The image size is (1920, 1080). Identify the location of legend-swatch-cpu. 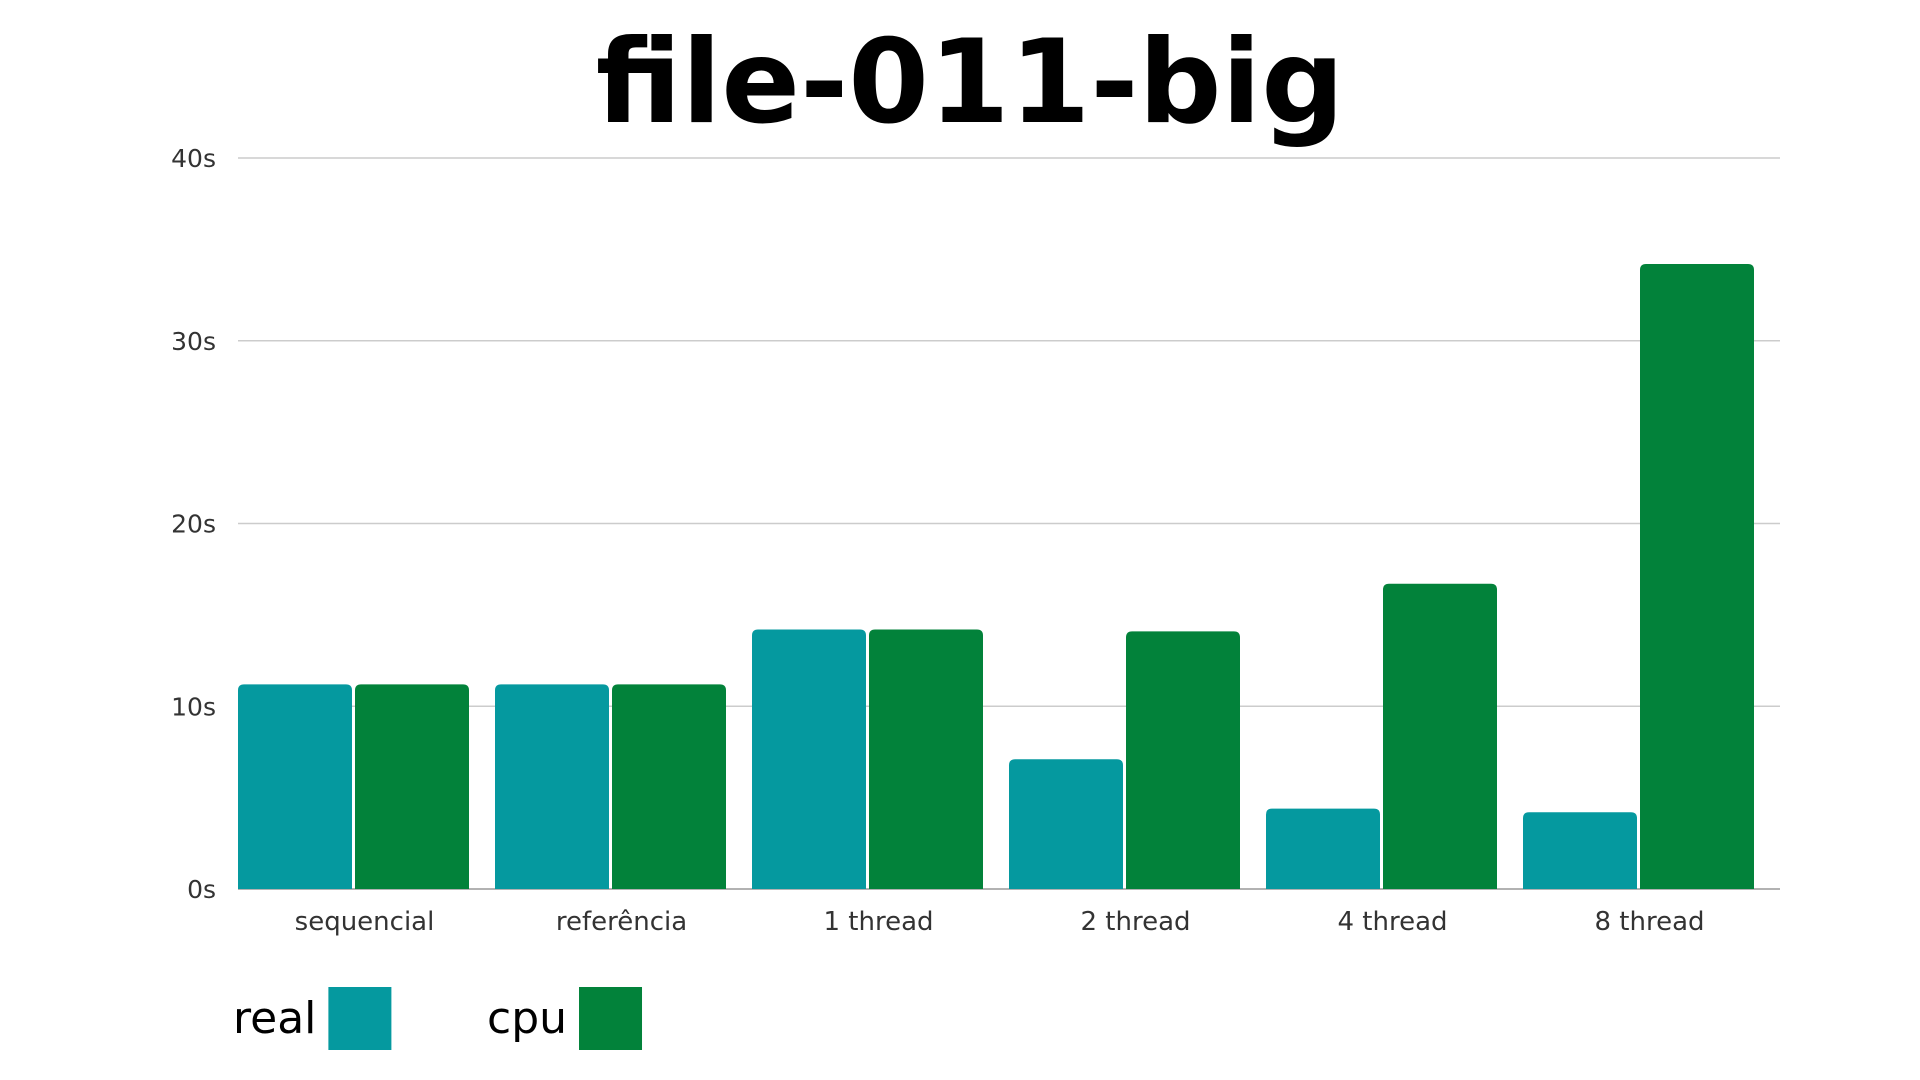
(611, 1018).